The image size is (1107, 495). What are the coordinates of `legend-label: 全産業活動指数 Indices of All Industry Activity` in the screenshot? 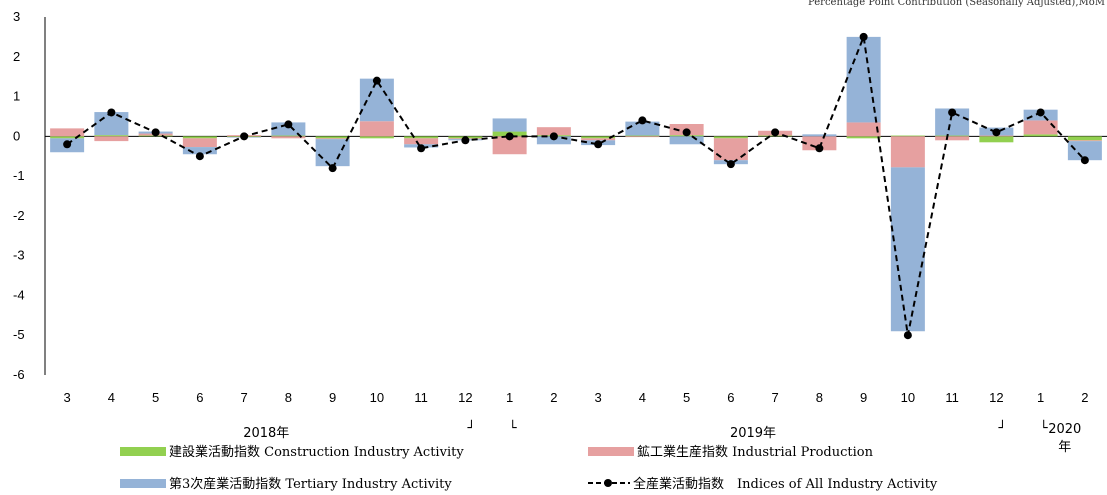 It's located at (785, 484).